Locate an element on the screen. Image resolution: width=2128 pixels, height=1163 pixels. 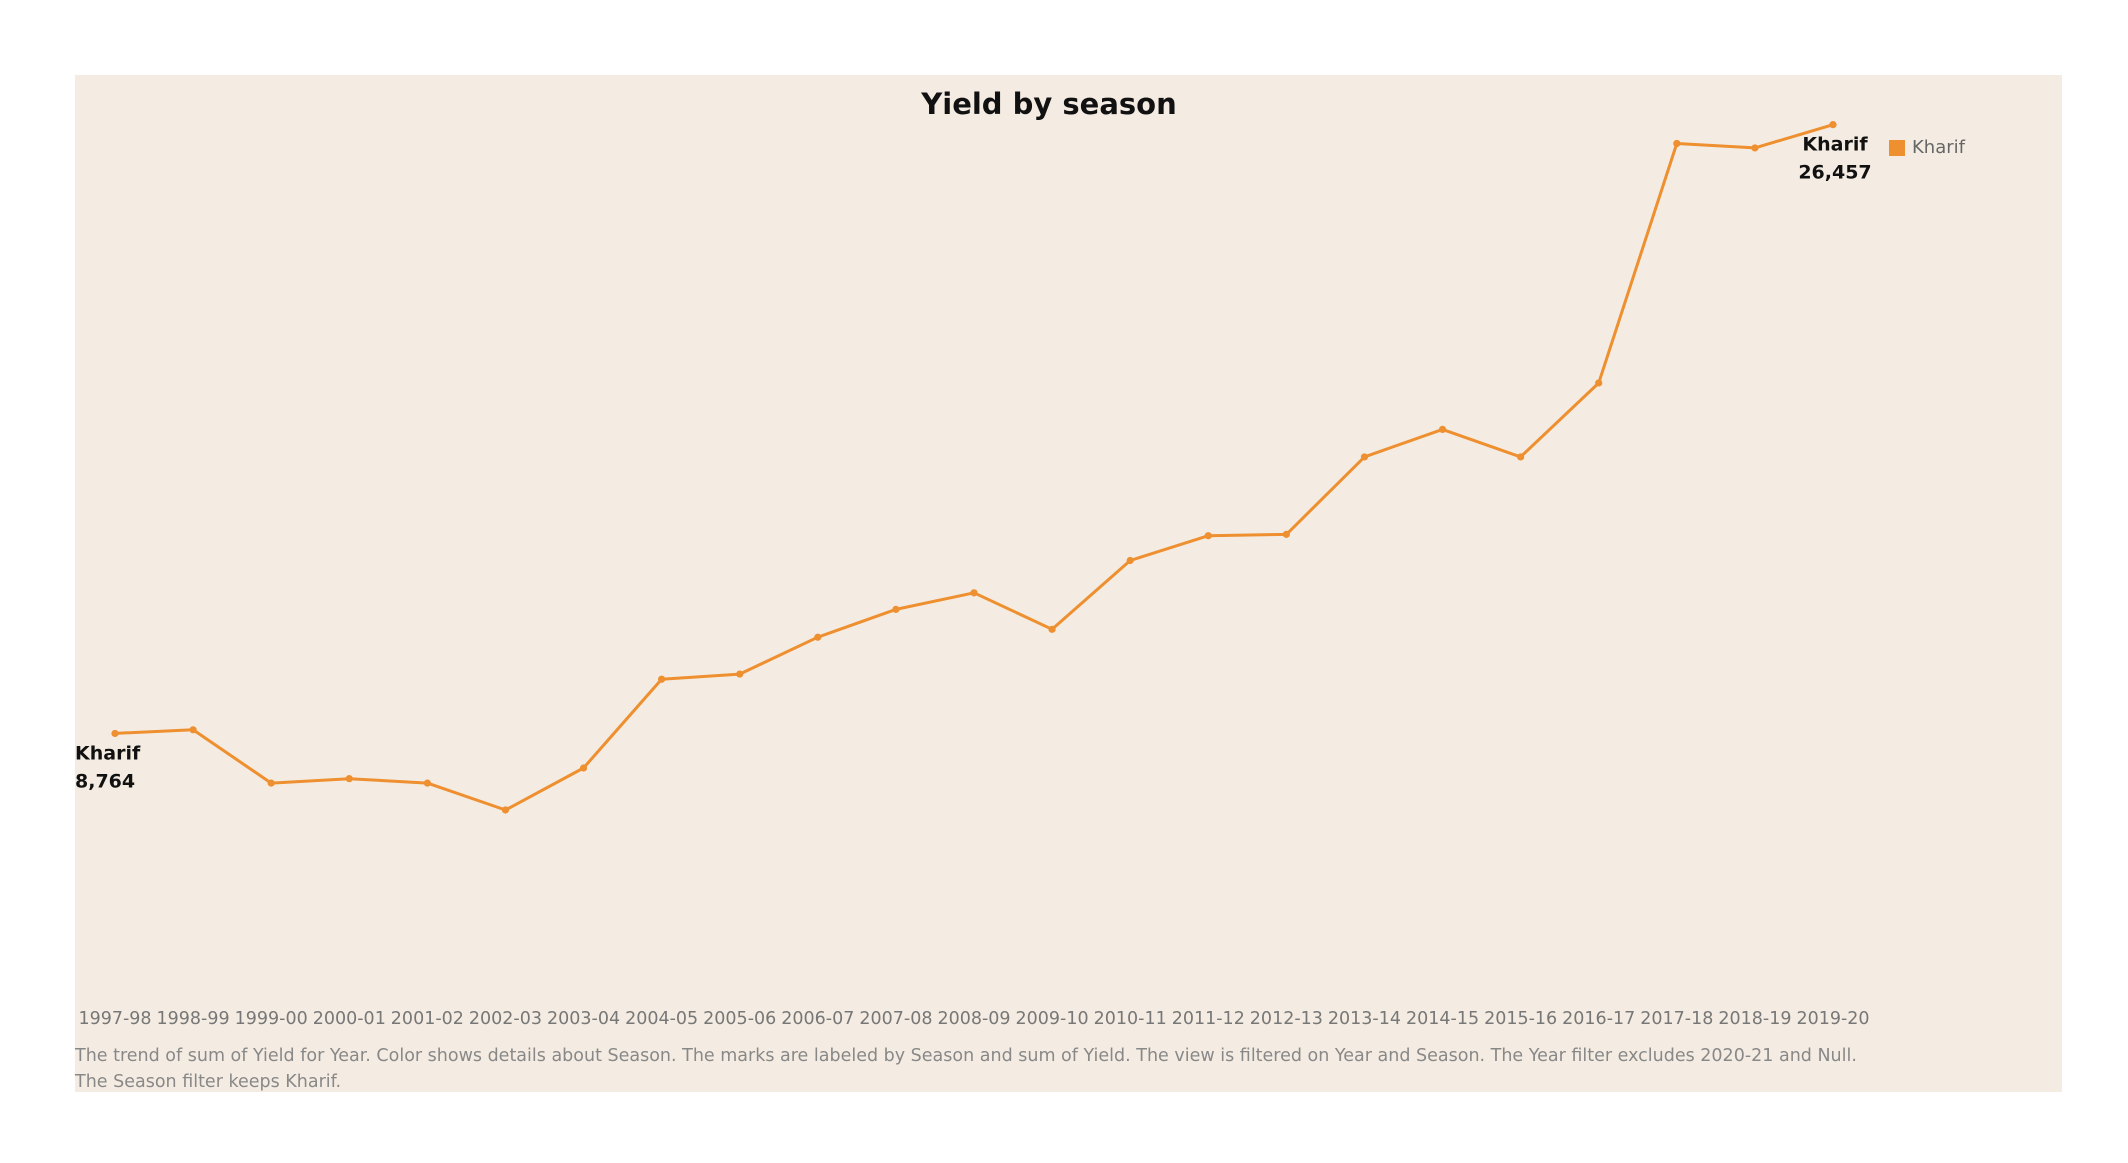
caption-line-2: The Season filter keeps Kharif. is located at coordinates (208, 1082).